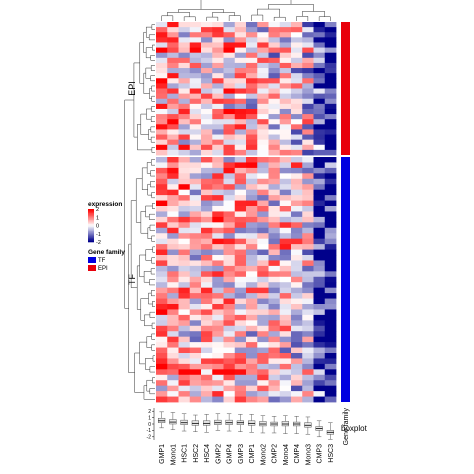  Describe the element at coordinates (132, 183) in the screenshot. I see `row-group-labels: EPI TF` at that location.